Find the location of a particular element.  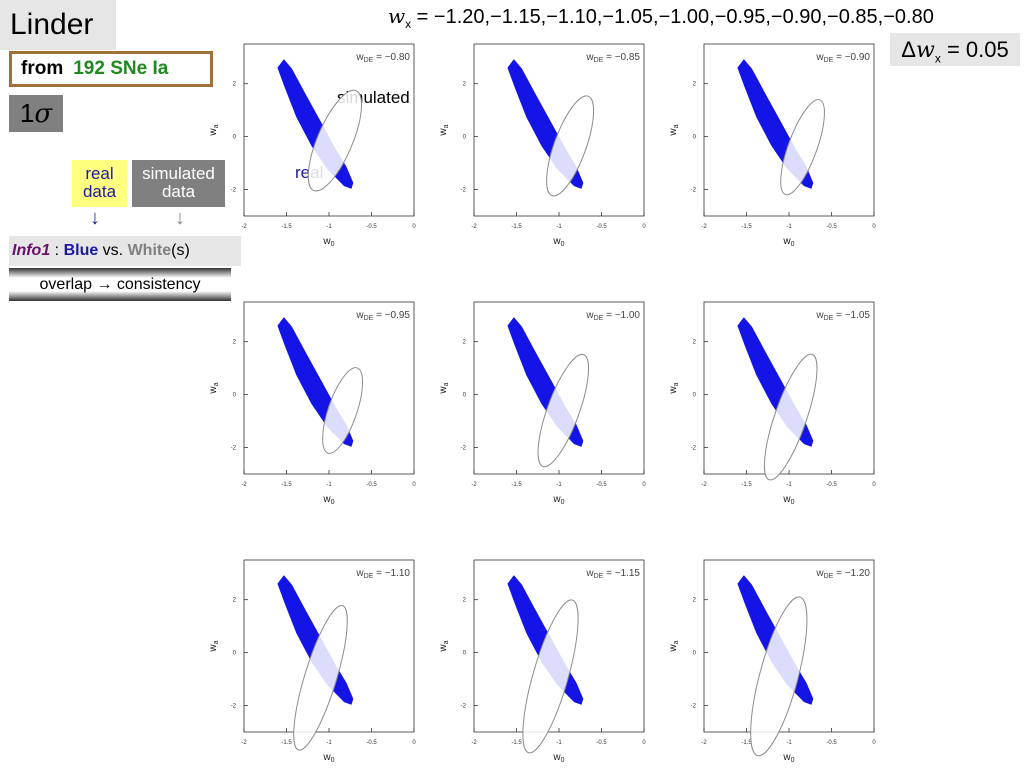

wde-value: = −0.80 is located at coordinates (391, 57).